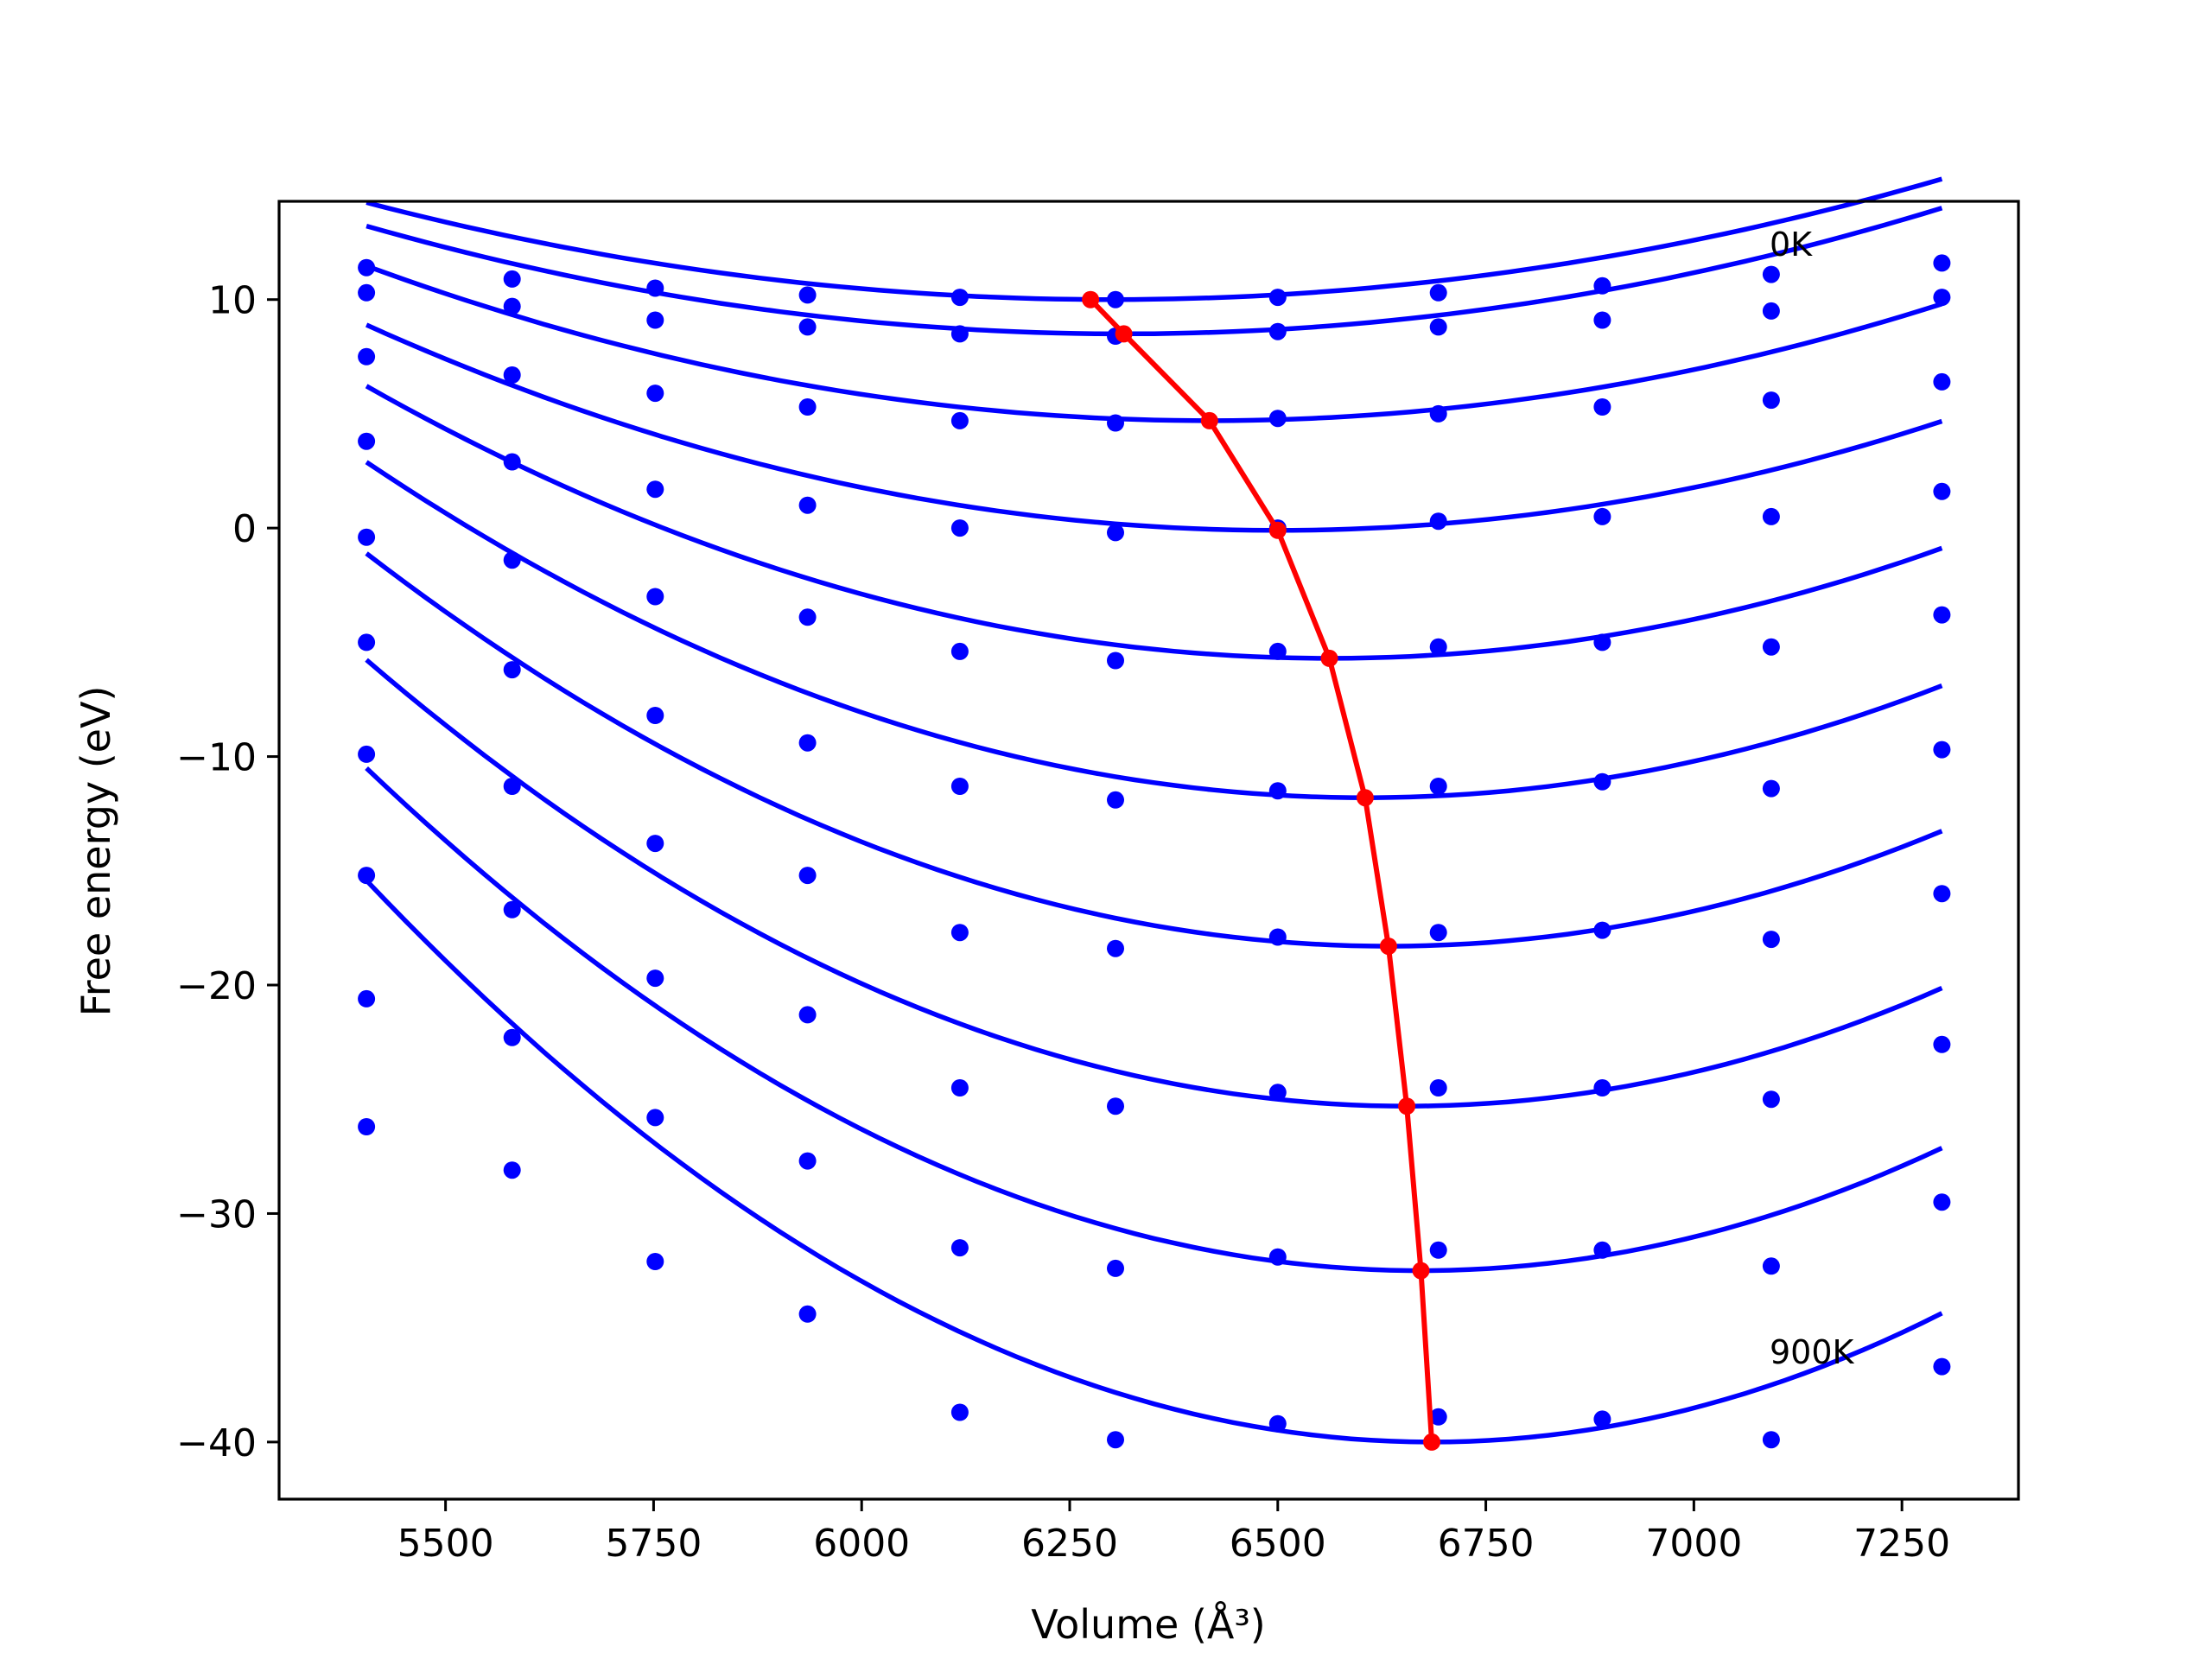 The image size is (2212, 1659). Describe the element at coordinates (1261, 870) in the screenshot. I see `minimum-line` at that location.